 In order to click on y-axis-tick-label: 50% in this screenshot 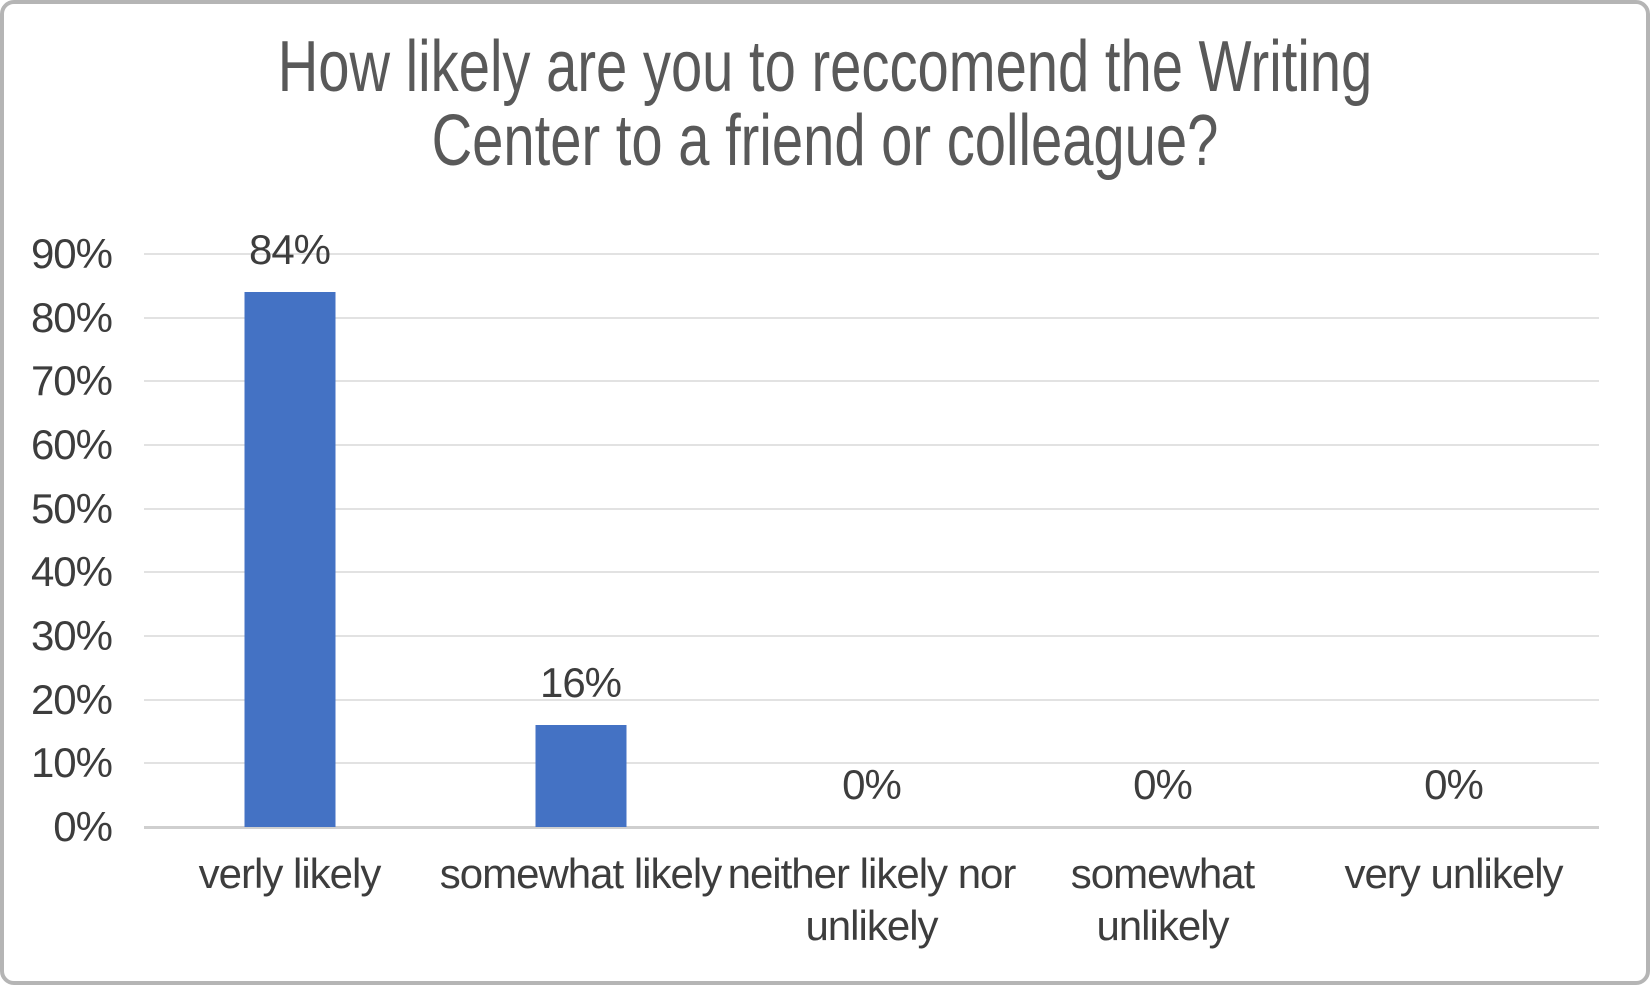, I will do `click(71, 508)`.